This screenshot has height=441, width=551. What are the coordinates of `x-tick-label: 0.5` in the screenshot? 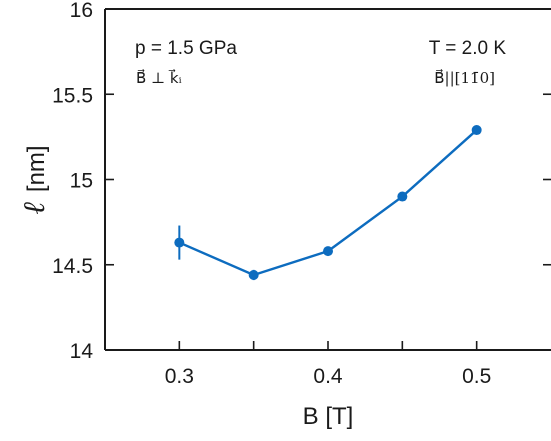 It's located at (476, 376).